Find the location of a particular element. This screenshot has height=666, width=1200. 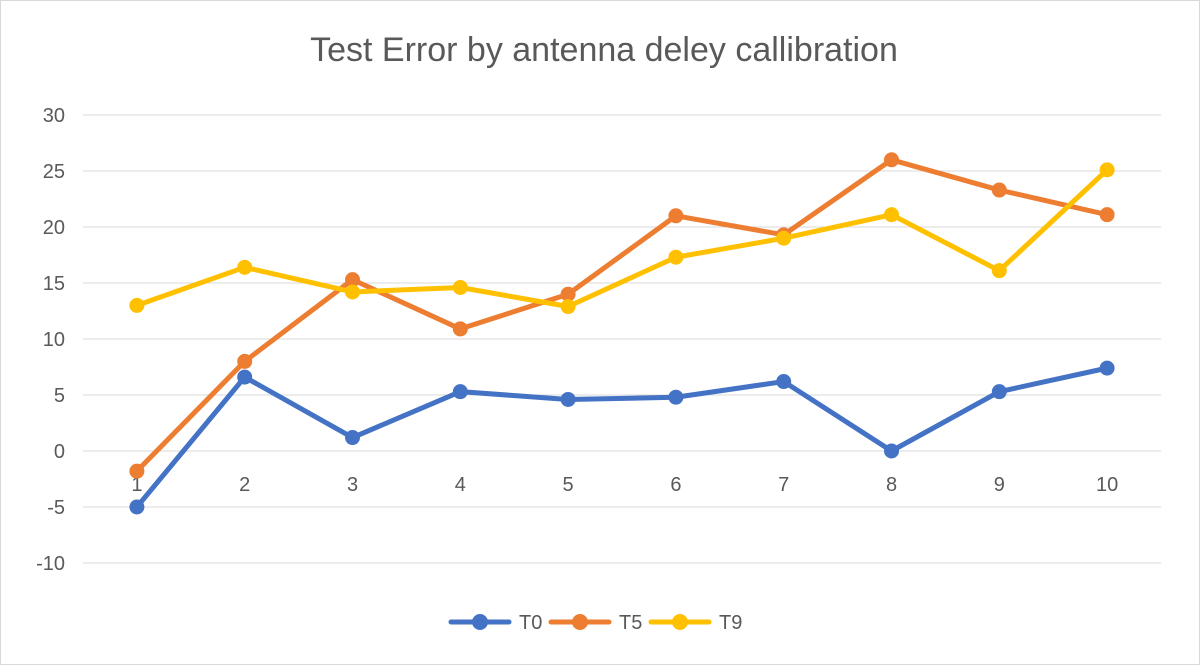

y-tick-label: 20 is located at coordinates (54, 228).